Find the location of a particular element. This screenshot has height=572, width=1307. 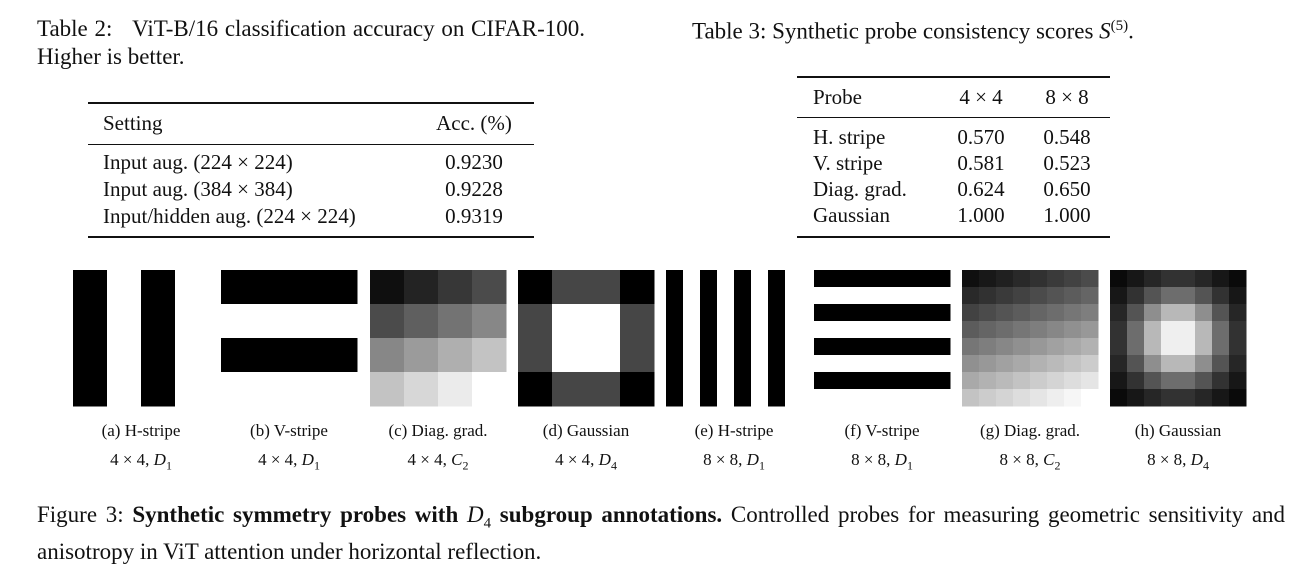

grid-size: 4 × 4, is located at coordinates (427, 459).